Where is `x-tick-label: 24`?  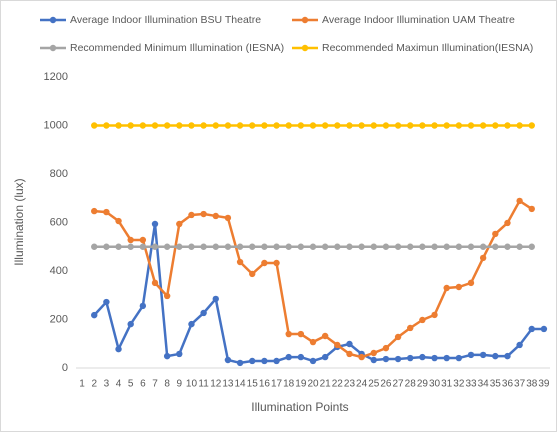
x-tick-label: 24 is located at coordinates (362, 384).